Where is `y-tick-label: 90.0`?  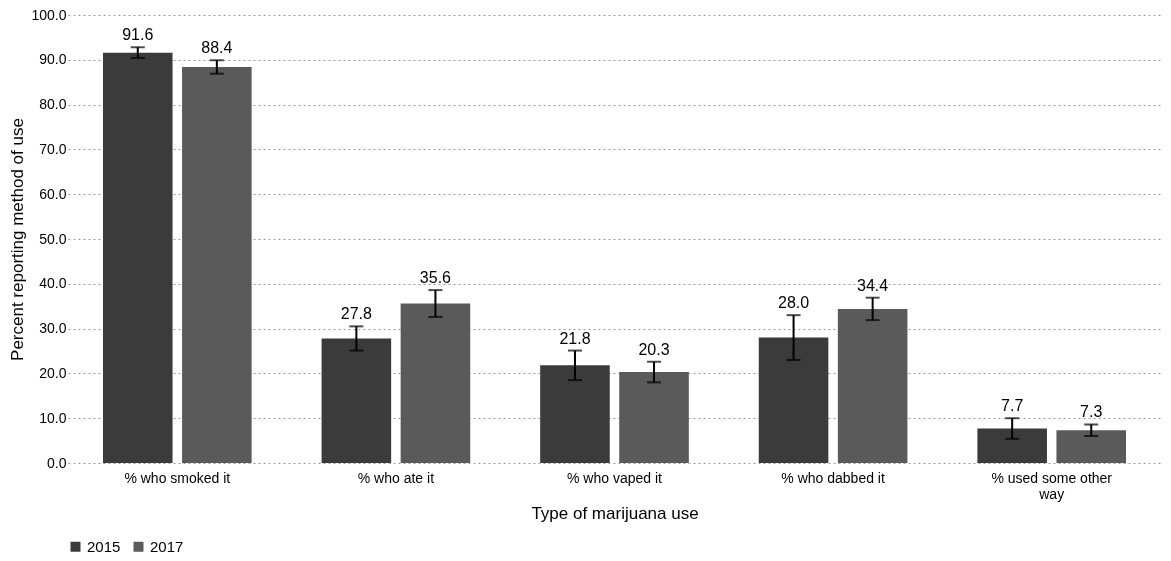
y-tick-label: 90.0 is located at coordinates (53, 59).